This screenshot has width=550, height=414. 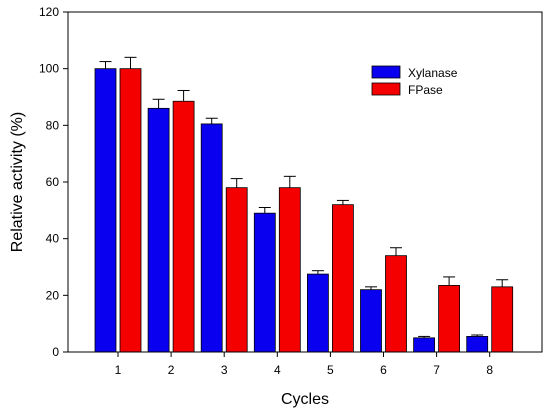 What do you see at coordinates (17, 182) in the screenshot?
I see `y-axis-title: Relative activity (%)` at bounding box center [17, 182].